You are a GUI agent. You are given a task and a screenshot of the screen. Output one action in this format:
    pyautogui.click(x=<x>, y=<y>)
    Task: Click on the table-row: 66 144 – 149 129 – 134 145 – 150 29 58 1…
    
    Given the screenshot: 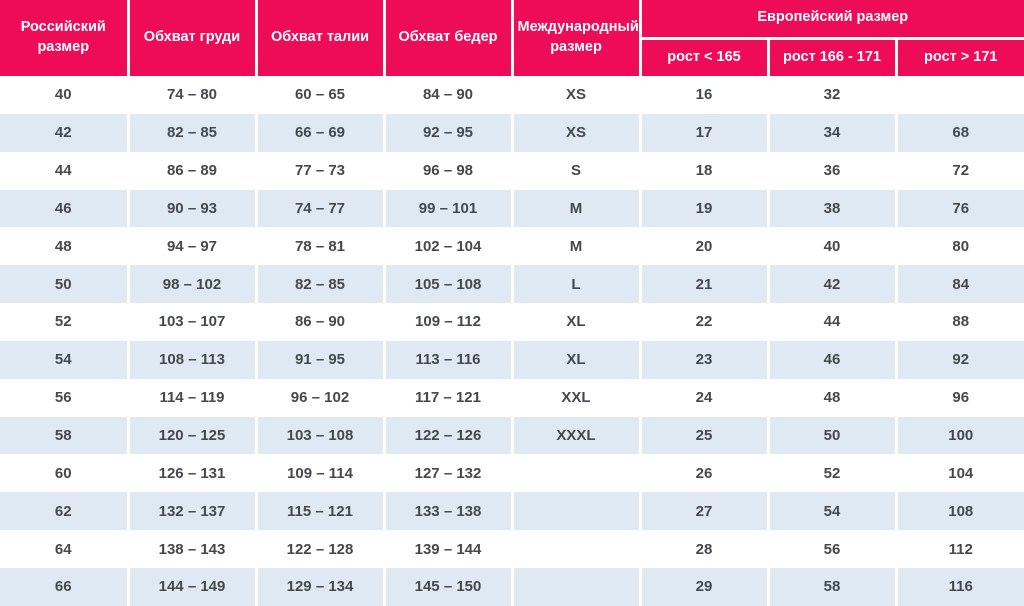 What is the action you would take?
    pyautogui.click(x=512, y=586)
    